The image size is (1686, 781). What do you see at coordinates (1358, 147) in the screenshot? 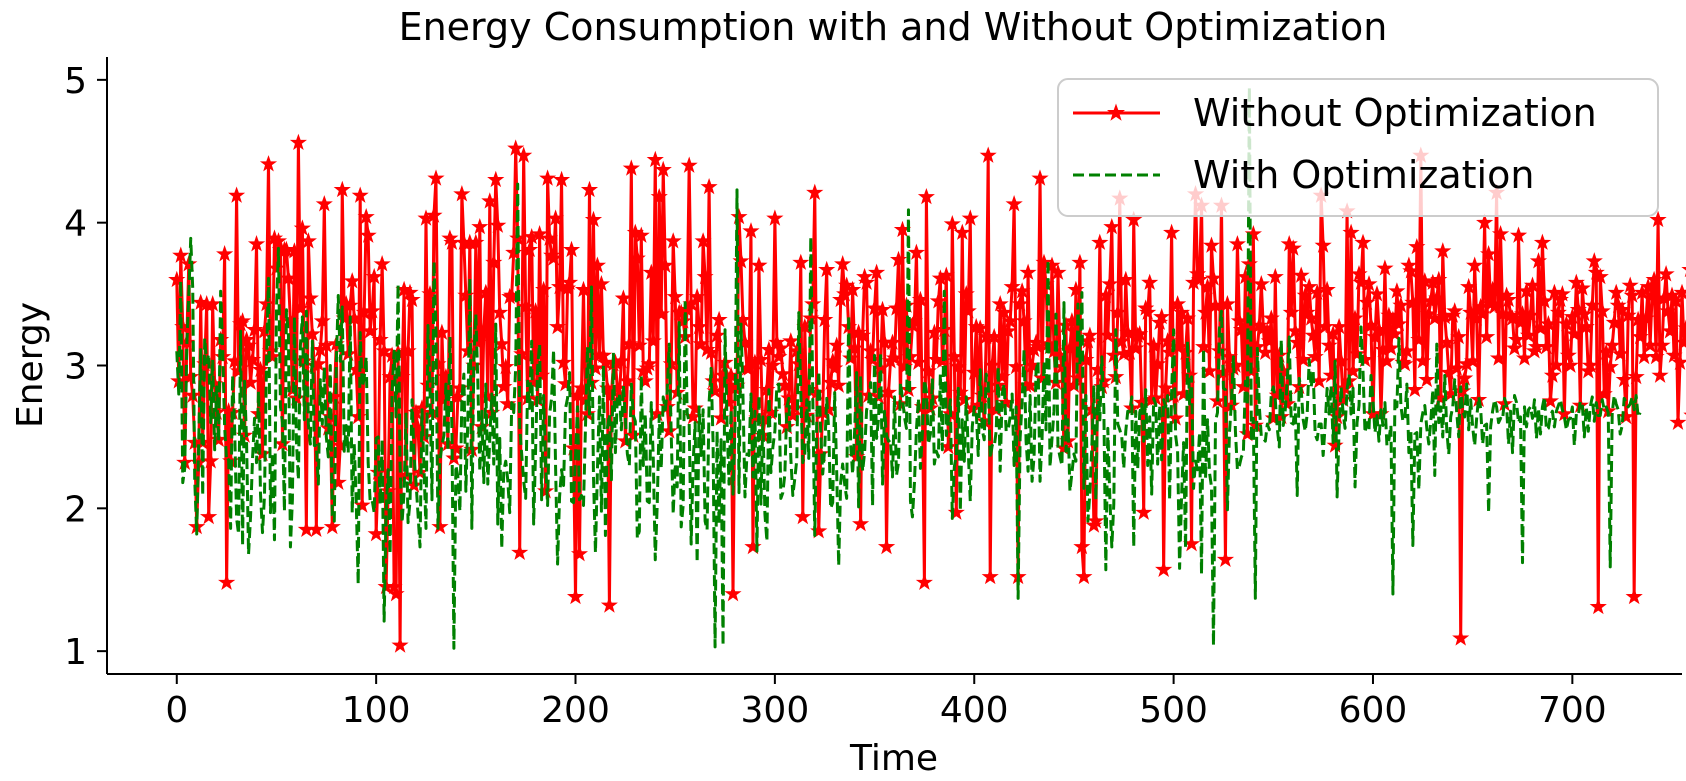
I see `legend: Without Optimization With Optimization` at bounding box center [1358, 147].